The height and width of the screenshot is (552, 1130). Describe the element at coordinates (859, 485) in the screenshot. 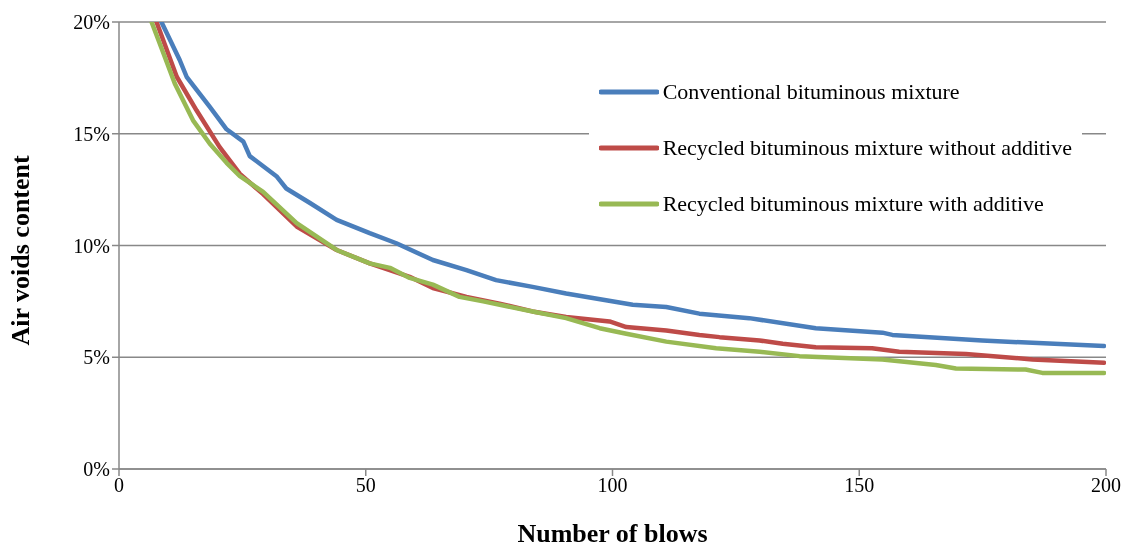

I see `x-tick-label: 150` at that location.